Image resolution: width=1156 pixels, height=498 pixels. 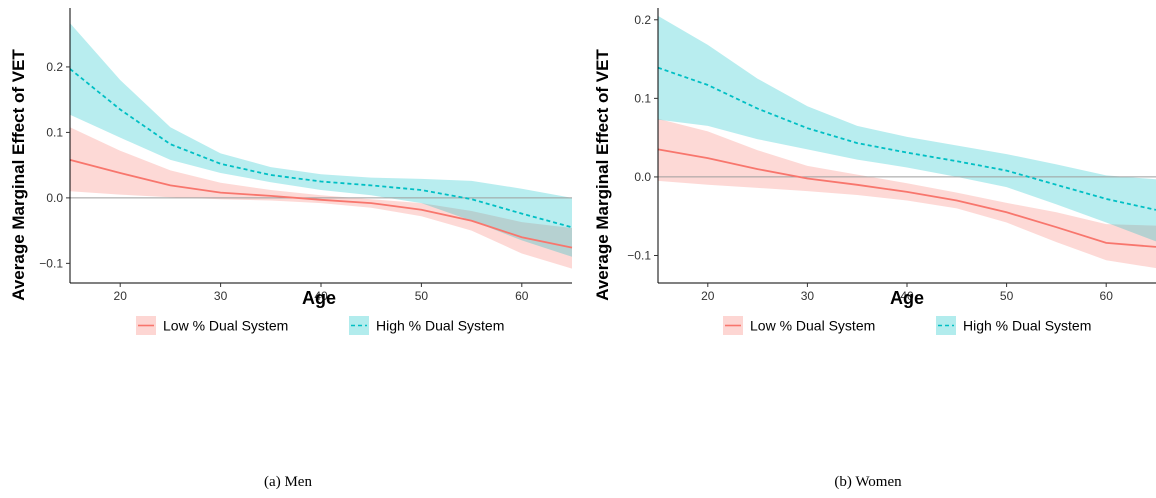 I want to click on band-low, so click(x=907, y=193).